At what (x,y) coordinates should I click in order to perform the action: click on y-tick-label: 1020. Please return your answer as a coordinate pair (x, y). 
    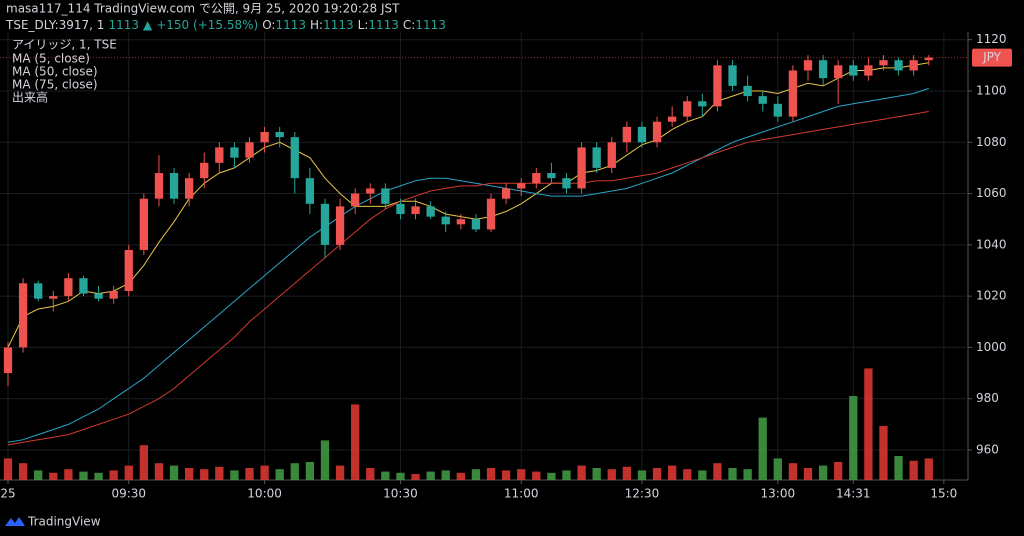
    Looking at the image, I should click on (991, 296).